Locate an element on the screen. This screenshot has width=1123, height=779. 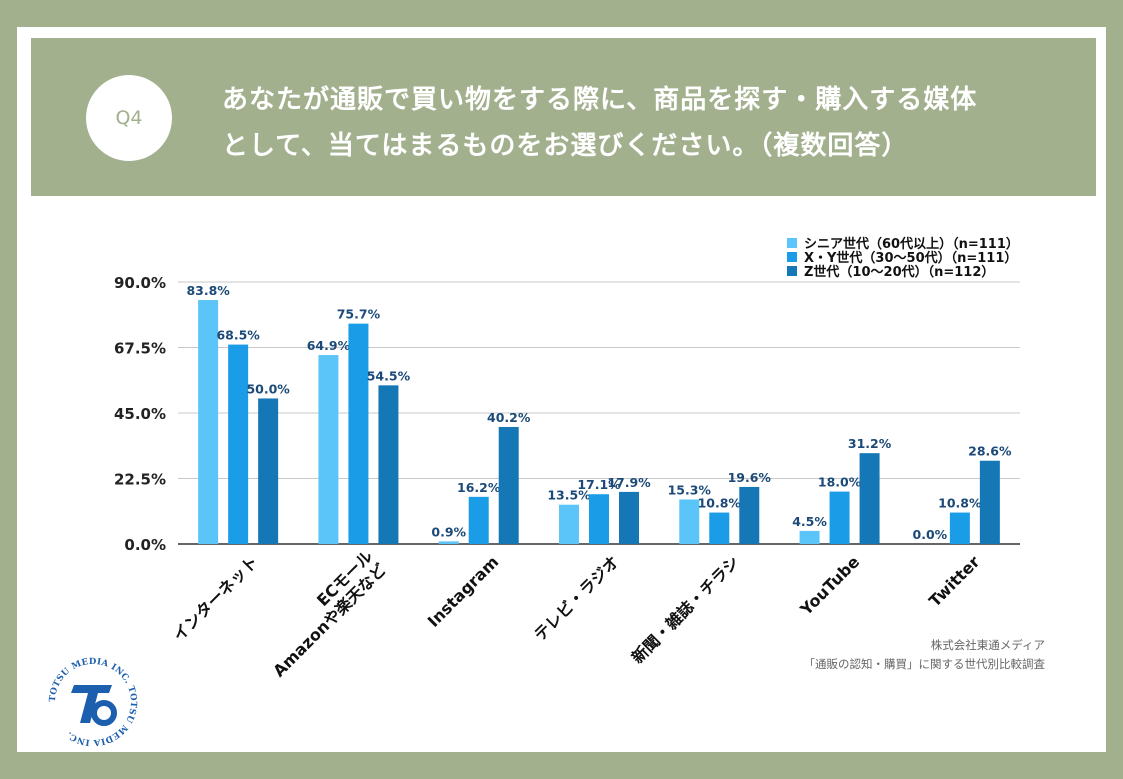
credit-company: 株式会社東通メディア is located at coordinates (987, 645).